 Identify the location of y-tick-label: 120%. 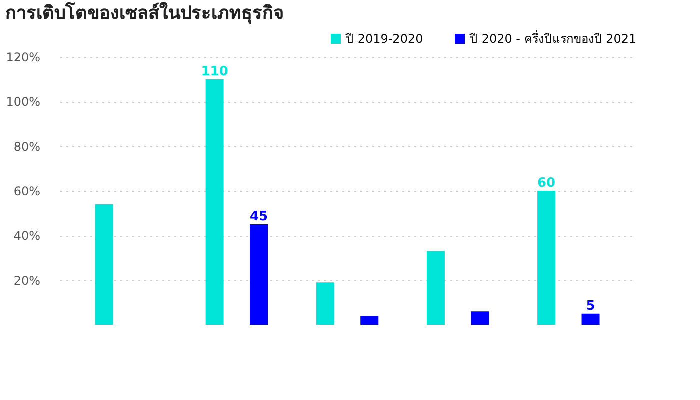
(23, 57).